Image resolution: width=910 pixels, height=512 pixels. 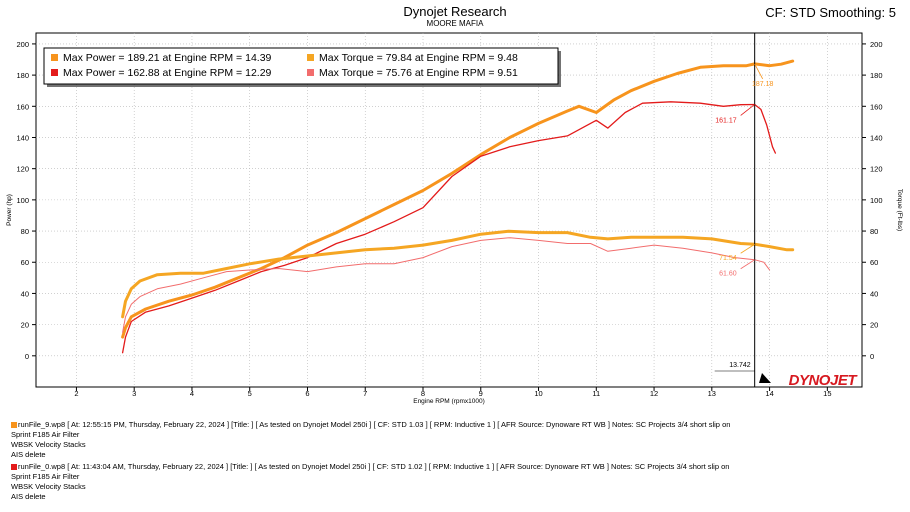 What do you see at coordinates (25, 262) in the screenshot?
I see `y-tick-label-left: 60` at bounding box center [25, 262].